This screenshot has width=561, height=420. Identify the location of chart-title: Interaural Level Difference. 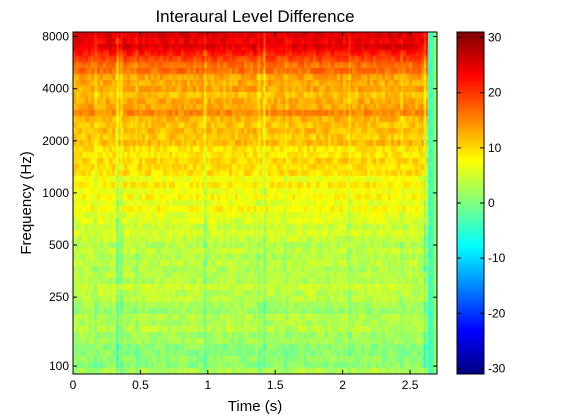
(254, 16).